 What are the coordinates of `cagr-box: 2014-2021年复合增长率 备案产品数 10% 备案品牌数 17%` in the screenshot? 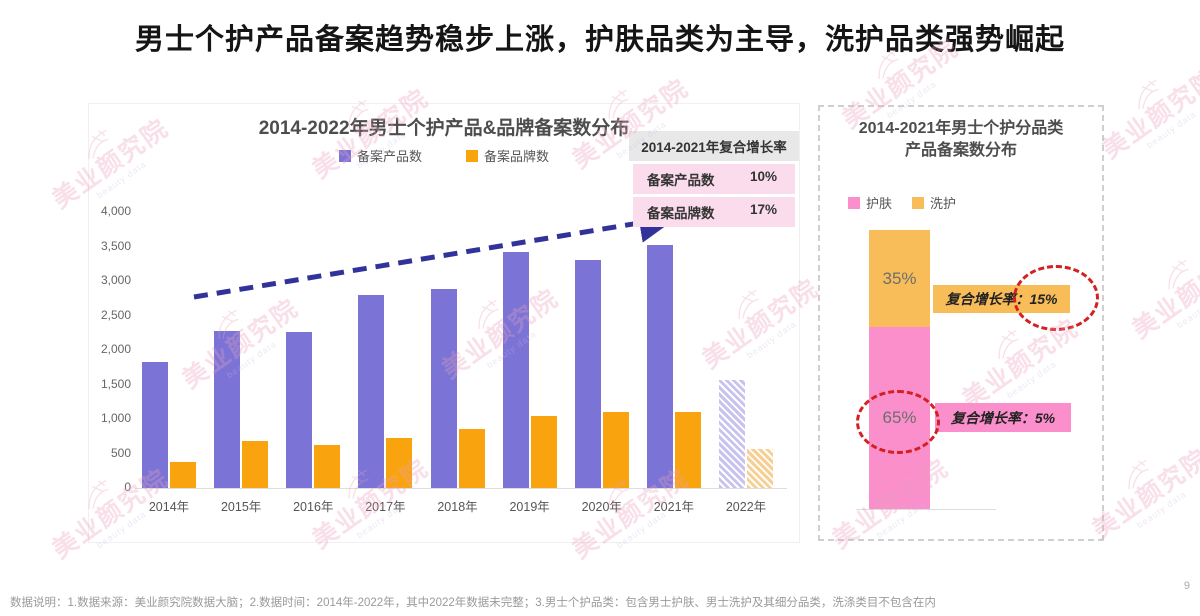 It's located at (714, 179).